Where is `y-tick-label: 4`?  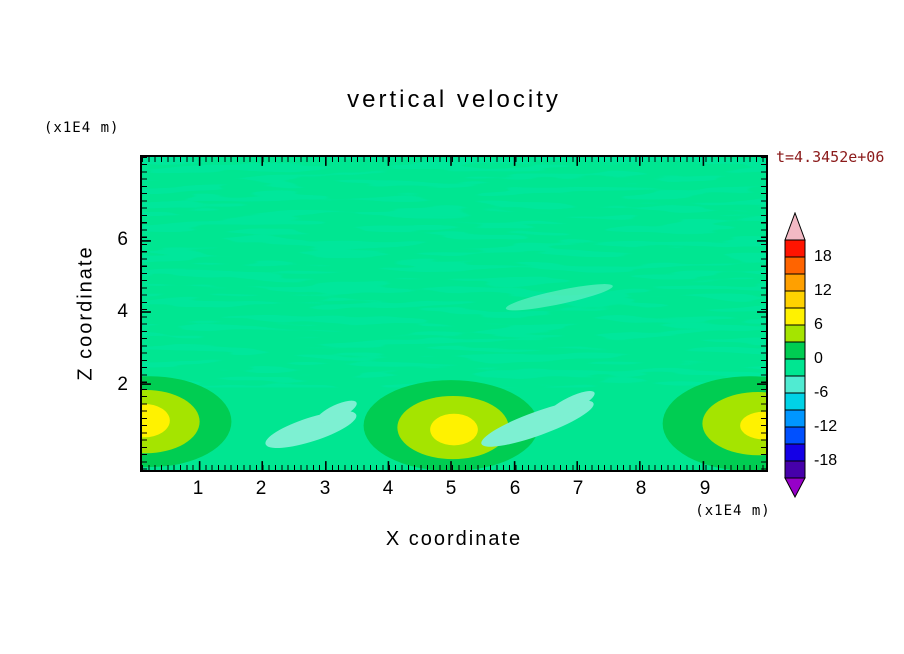 y-tick-label: 4 is located at coordinates (122, 311).